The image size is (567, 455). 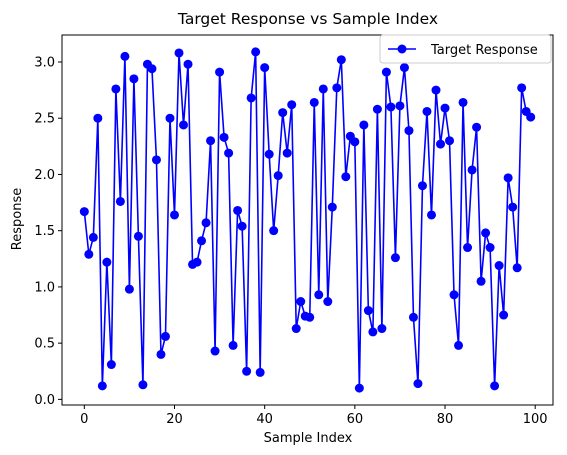 What do you see at coordinates (445, 419) in the screenshot?
I see `x-tick-label: 80` at bounding box center [445, 419].